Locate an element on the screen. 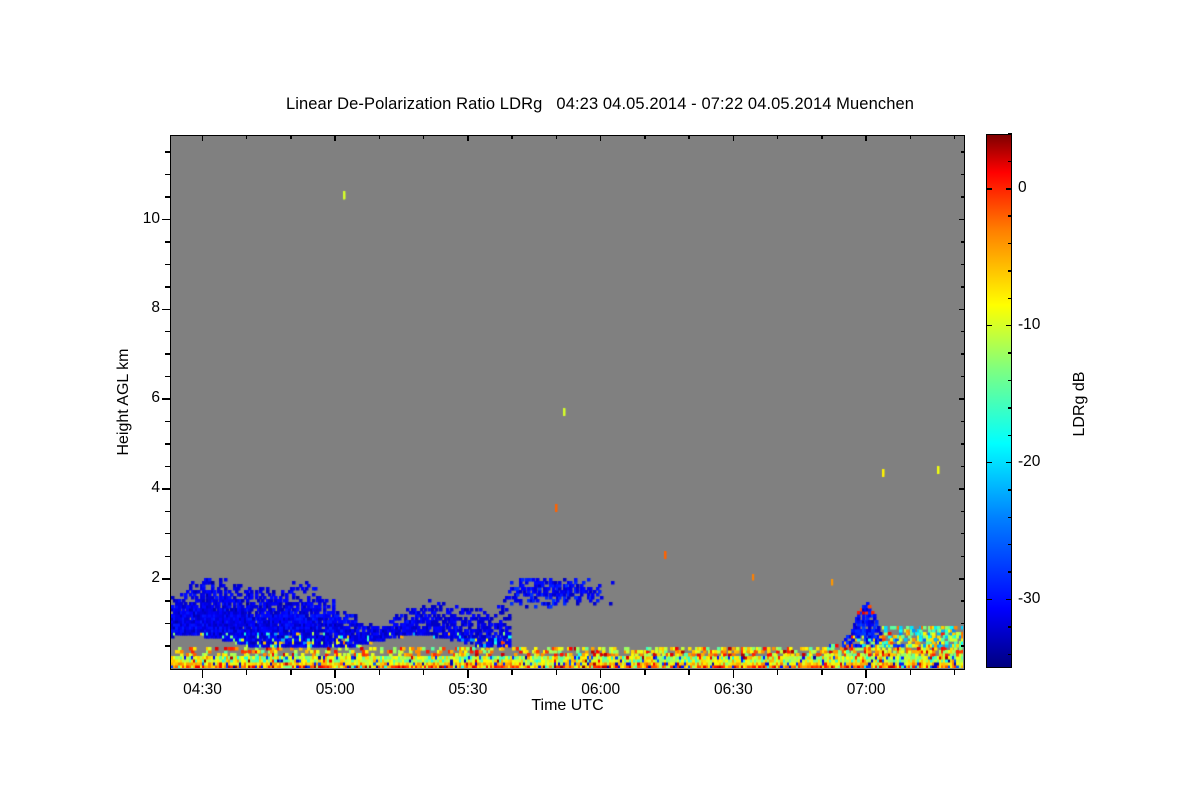 The width and height of the screenshot is (1200, 800). x-axis-tick-label: 06:00 is located at coordinates (601, 689).